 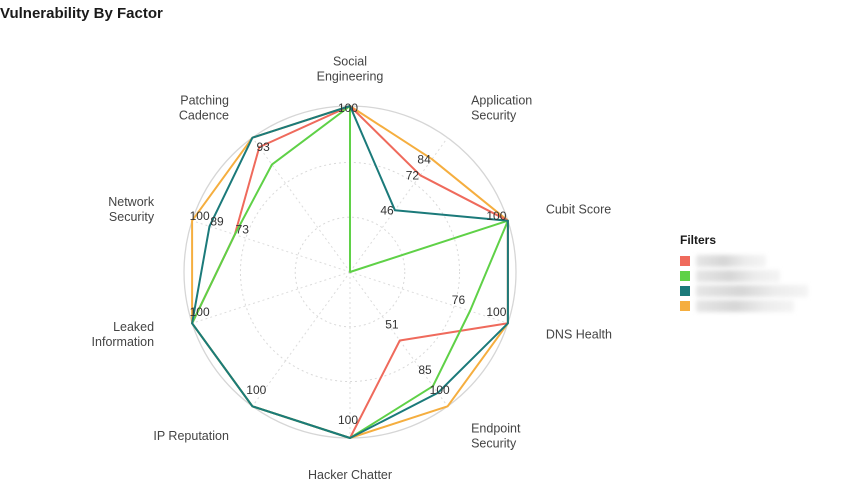 What do you see at coordinates (123, 334) in the screenshot?
I see `axis-label: Leaked Information` at bounding box center [123, 334].